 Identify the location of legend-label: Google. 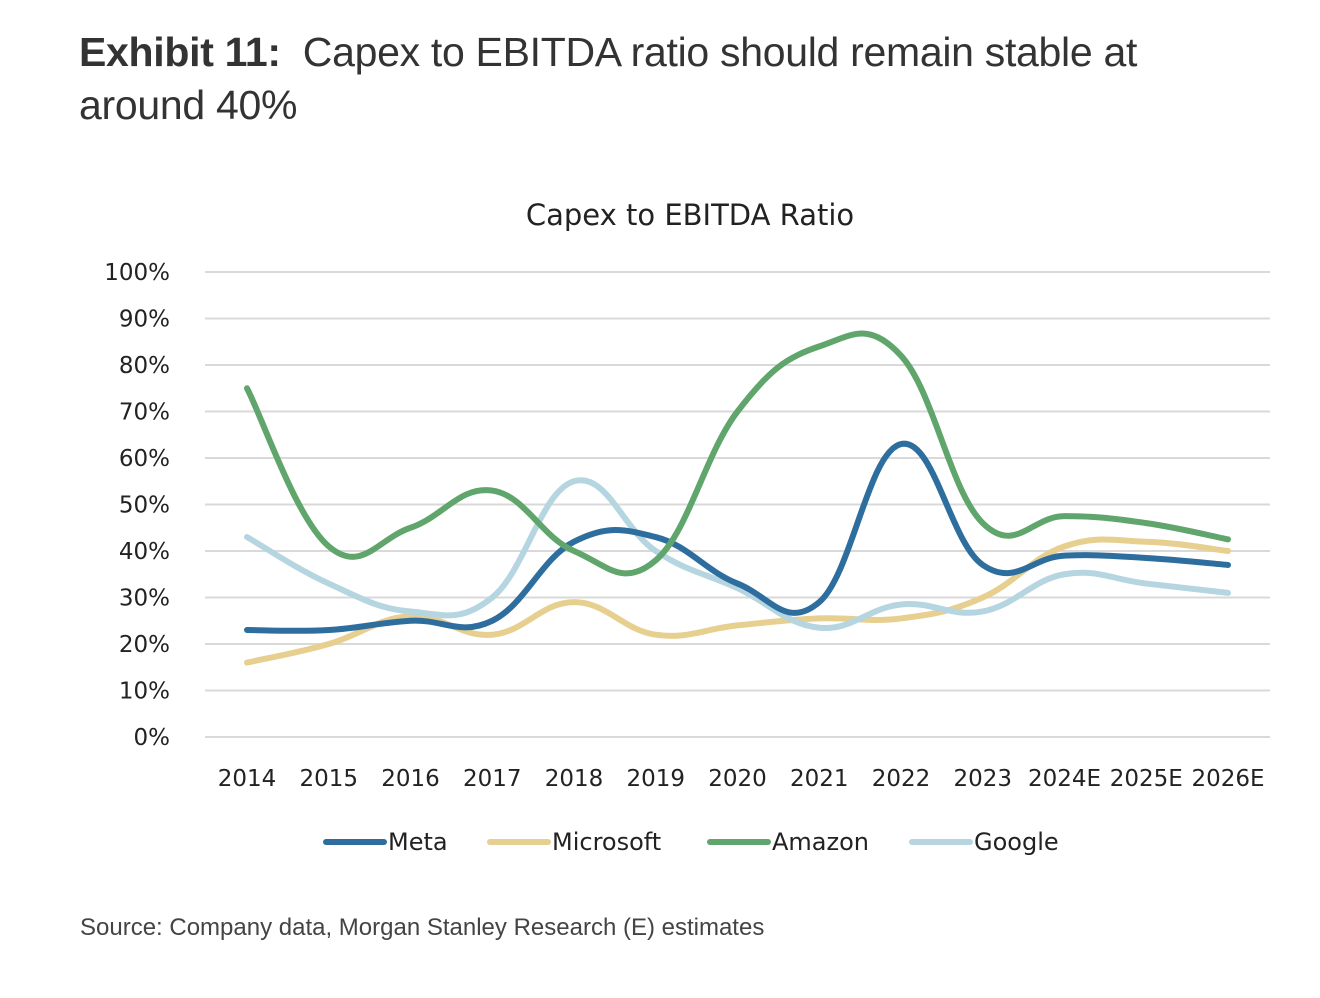
(1016, 842).